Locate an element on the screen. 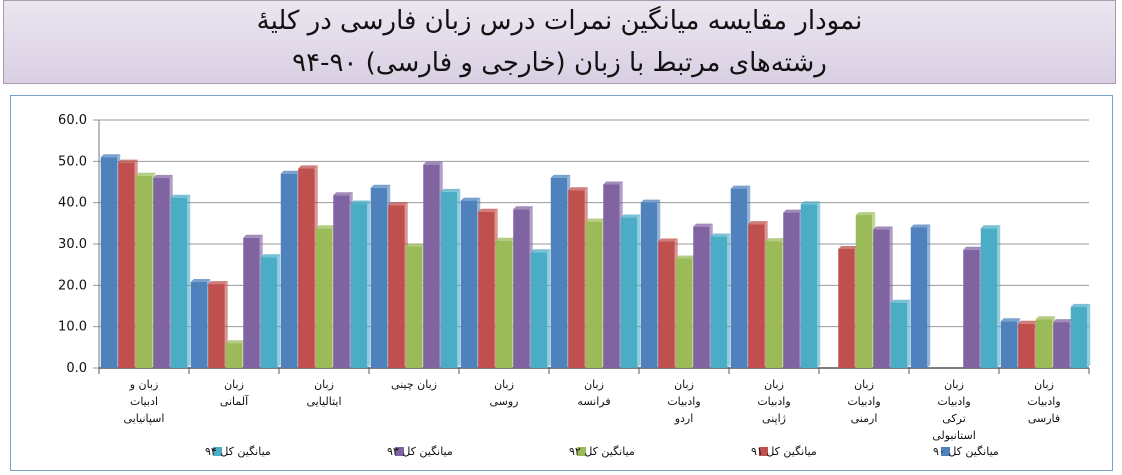 The height and width of the screenshot is (475, 1122). legend-item: میانگین کل ۹۰ is located at coordinates (966, 451).